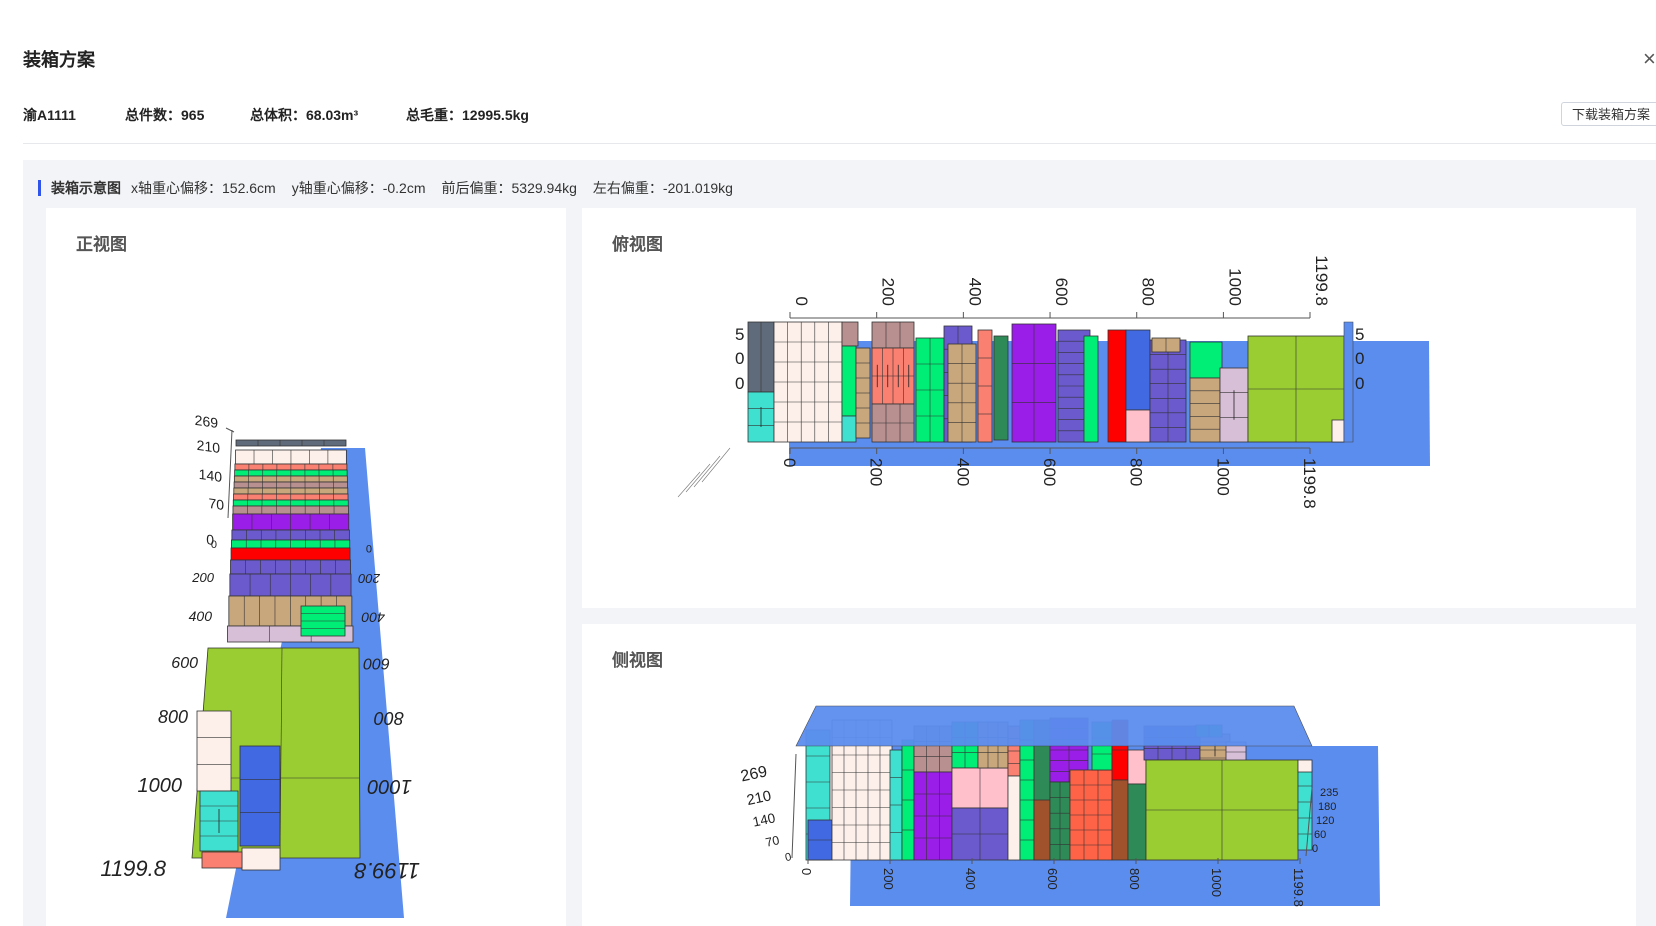  I want to click on side-width-tick-2: 120, so click(1325, 821).